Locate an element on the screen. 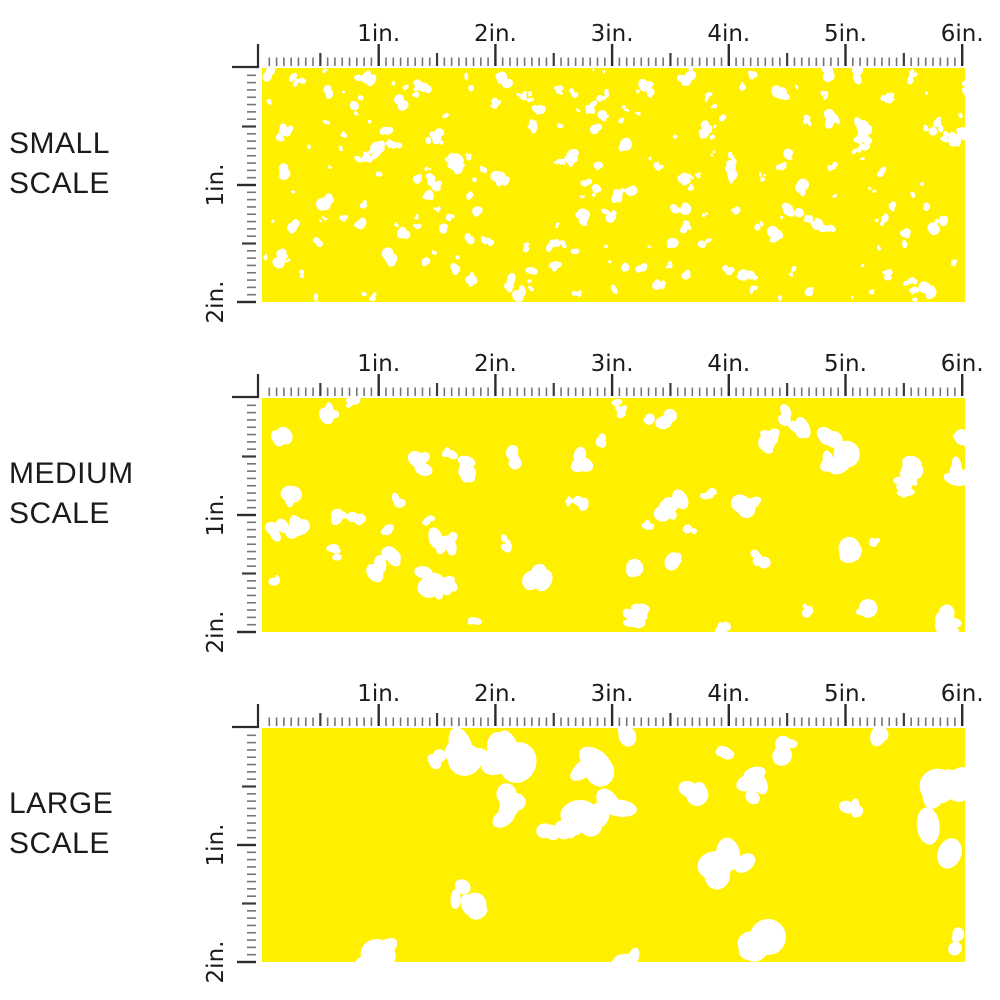 This screenshot has height=1000, width=1000. vertical-ruler: 1in. 2in. is located at coordinates (229, 528).